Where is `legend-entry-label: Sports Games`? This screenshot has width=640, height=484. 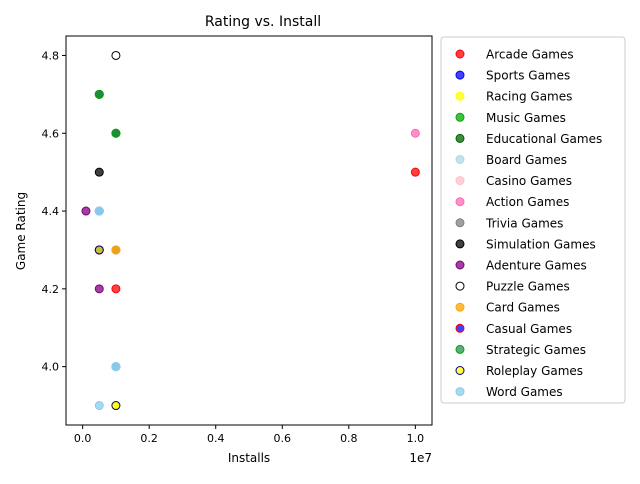 legend-entry-label: Sports Games is located at coordinates (528, 76).